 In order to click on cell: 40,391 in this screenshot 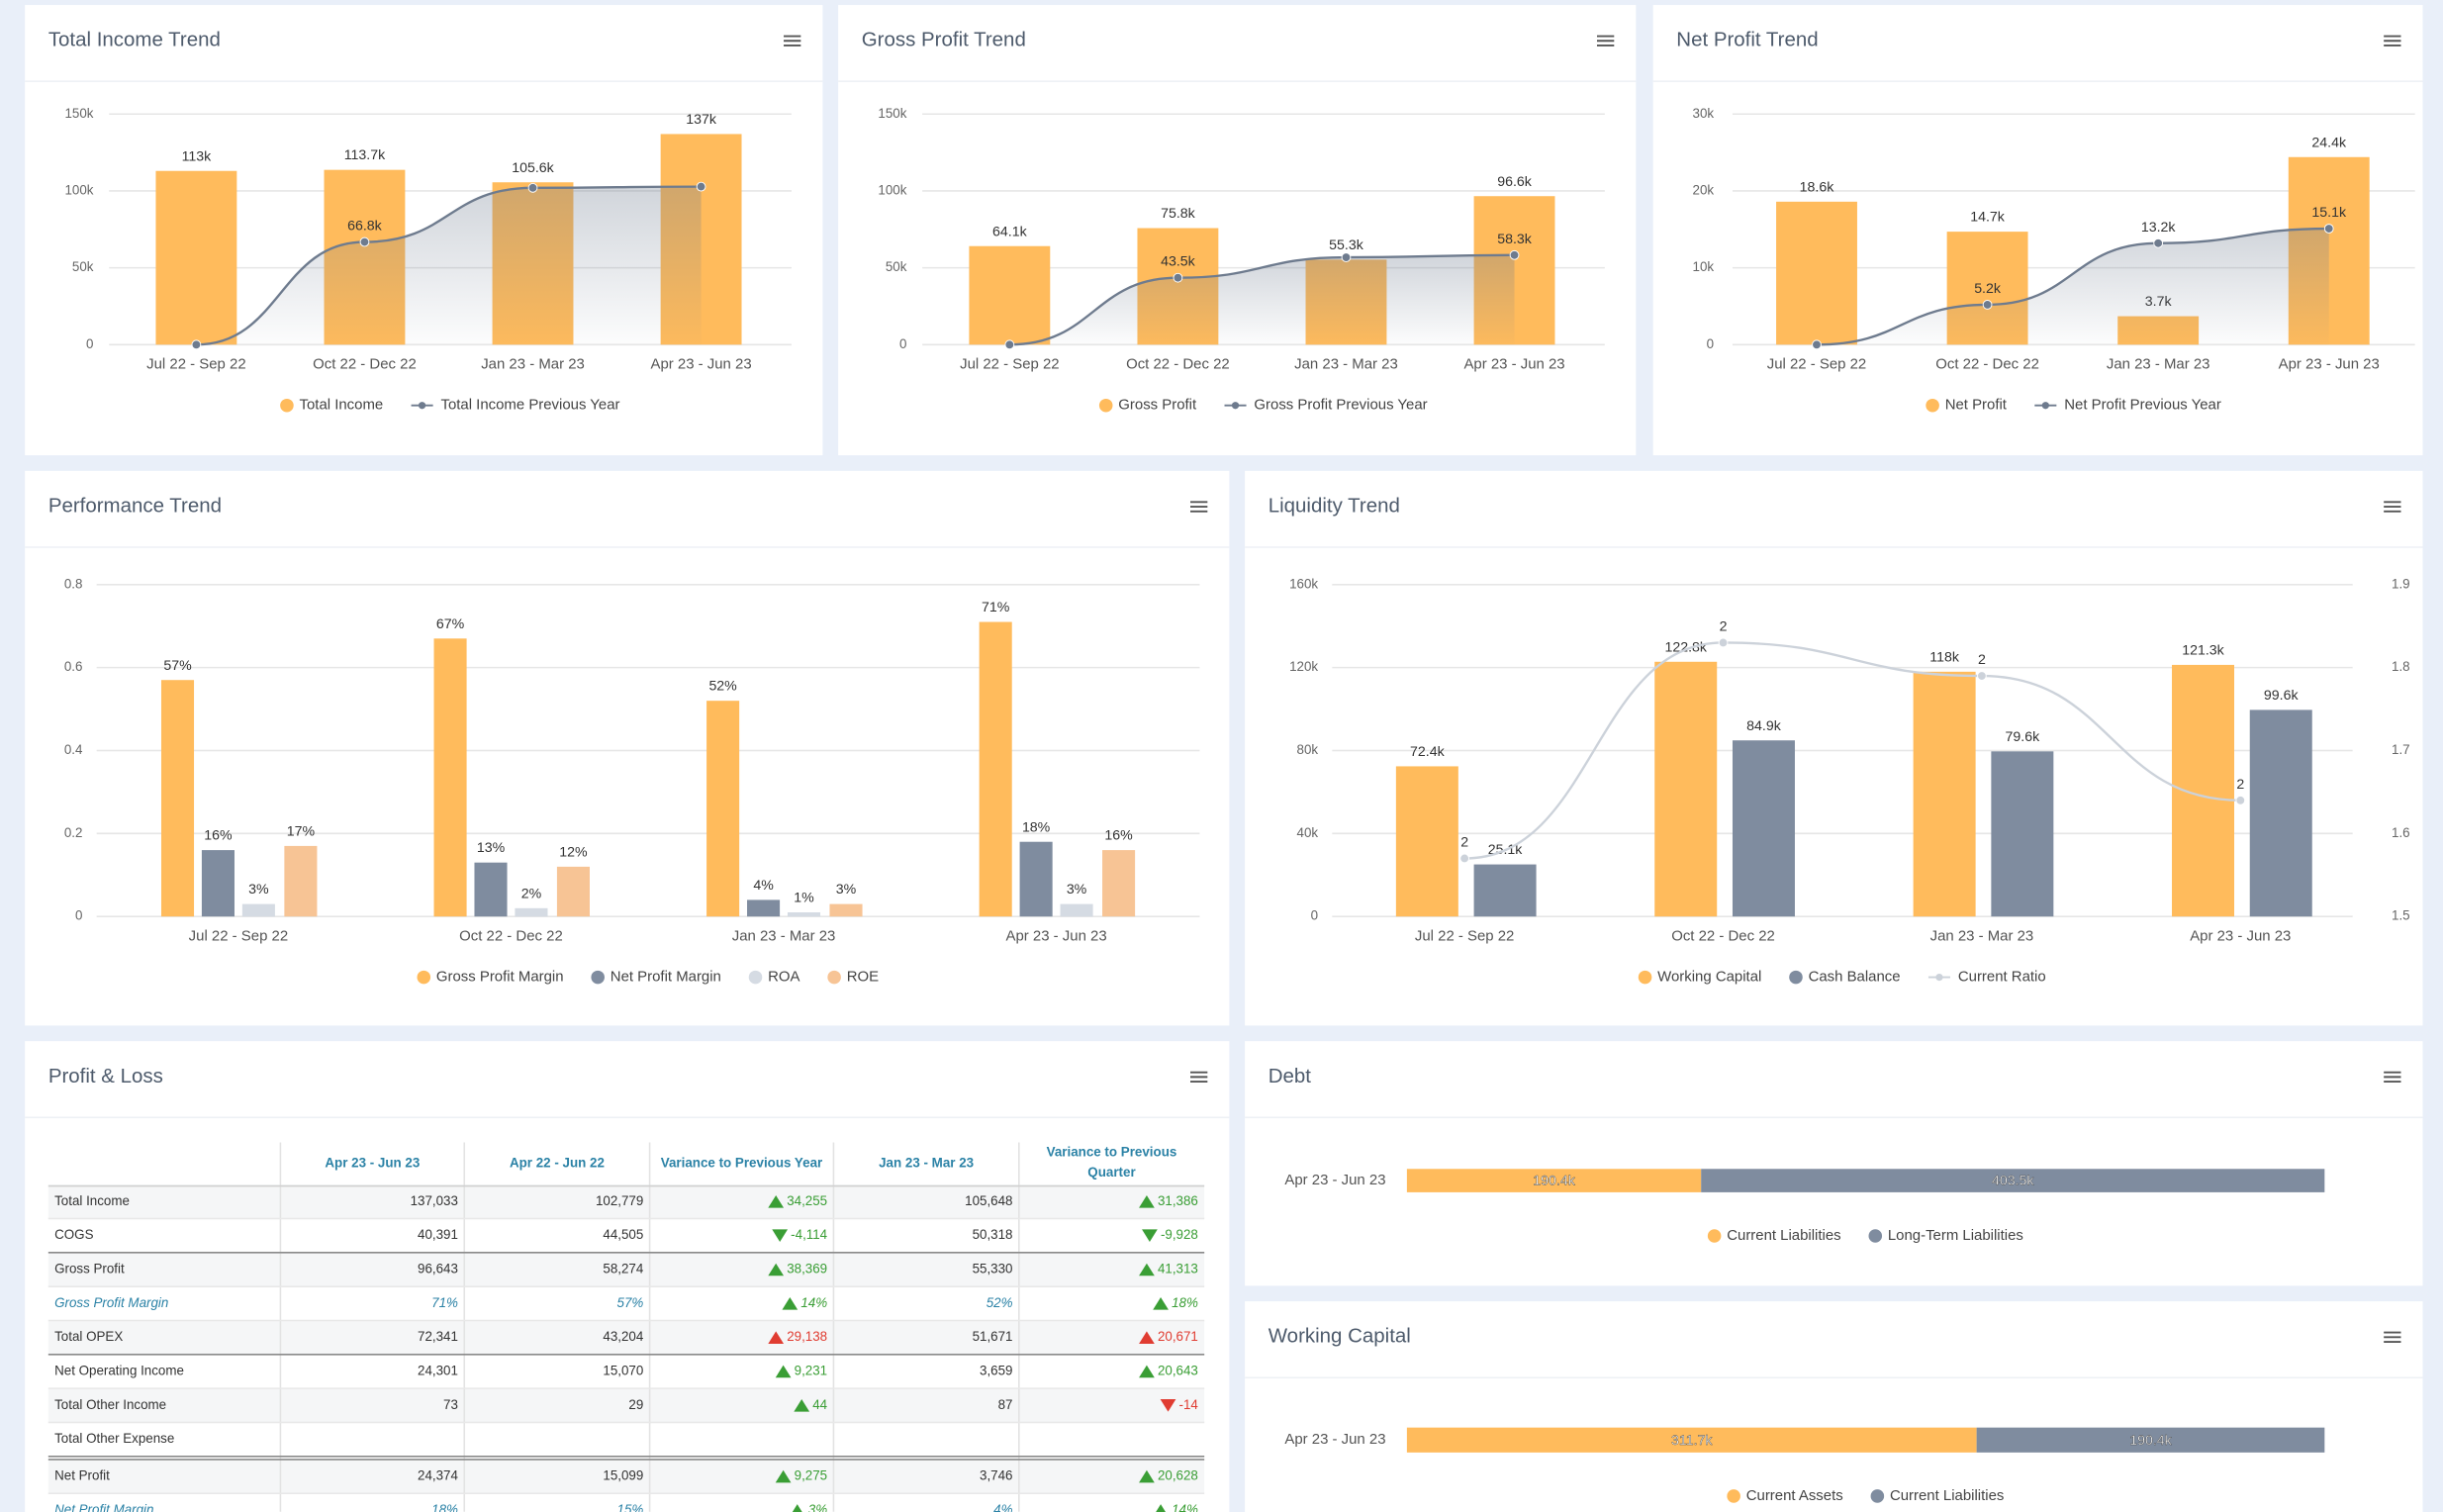, I will do `click(438, 1235)`.